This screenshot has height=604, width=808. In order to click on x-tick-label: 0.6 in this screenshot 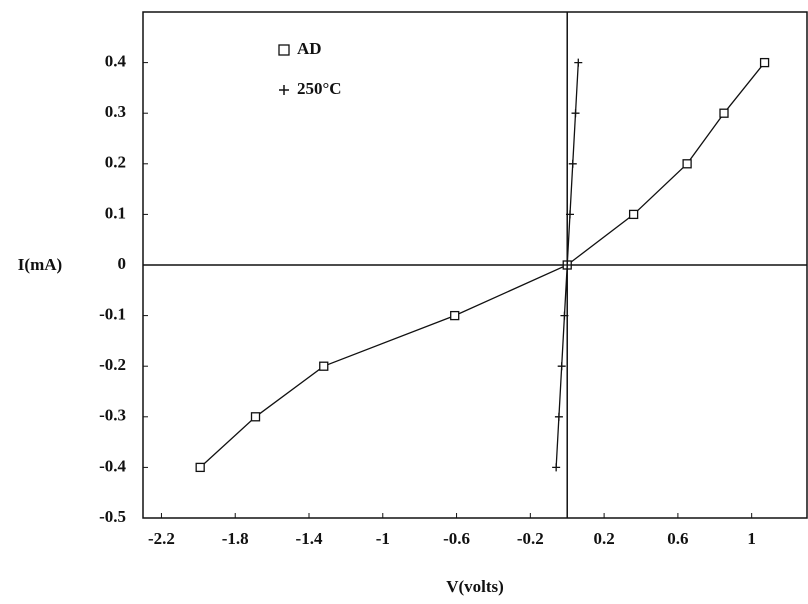, I will do `click(677, 538)`.